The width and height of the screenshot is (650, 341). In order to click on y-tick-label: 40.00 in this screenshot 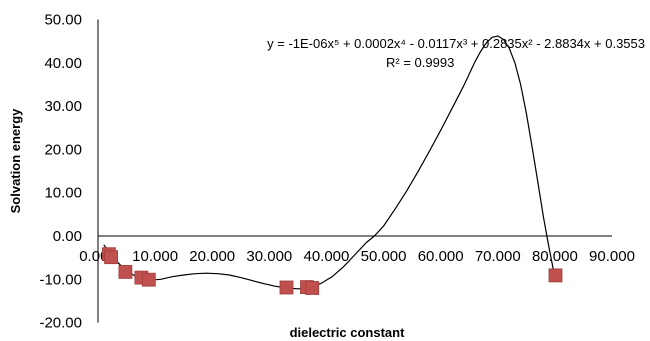, I will do `click(63, 63)`.